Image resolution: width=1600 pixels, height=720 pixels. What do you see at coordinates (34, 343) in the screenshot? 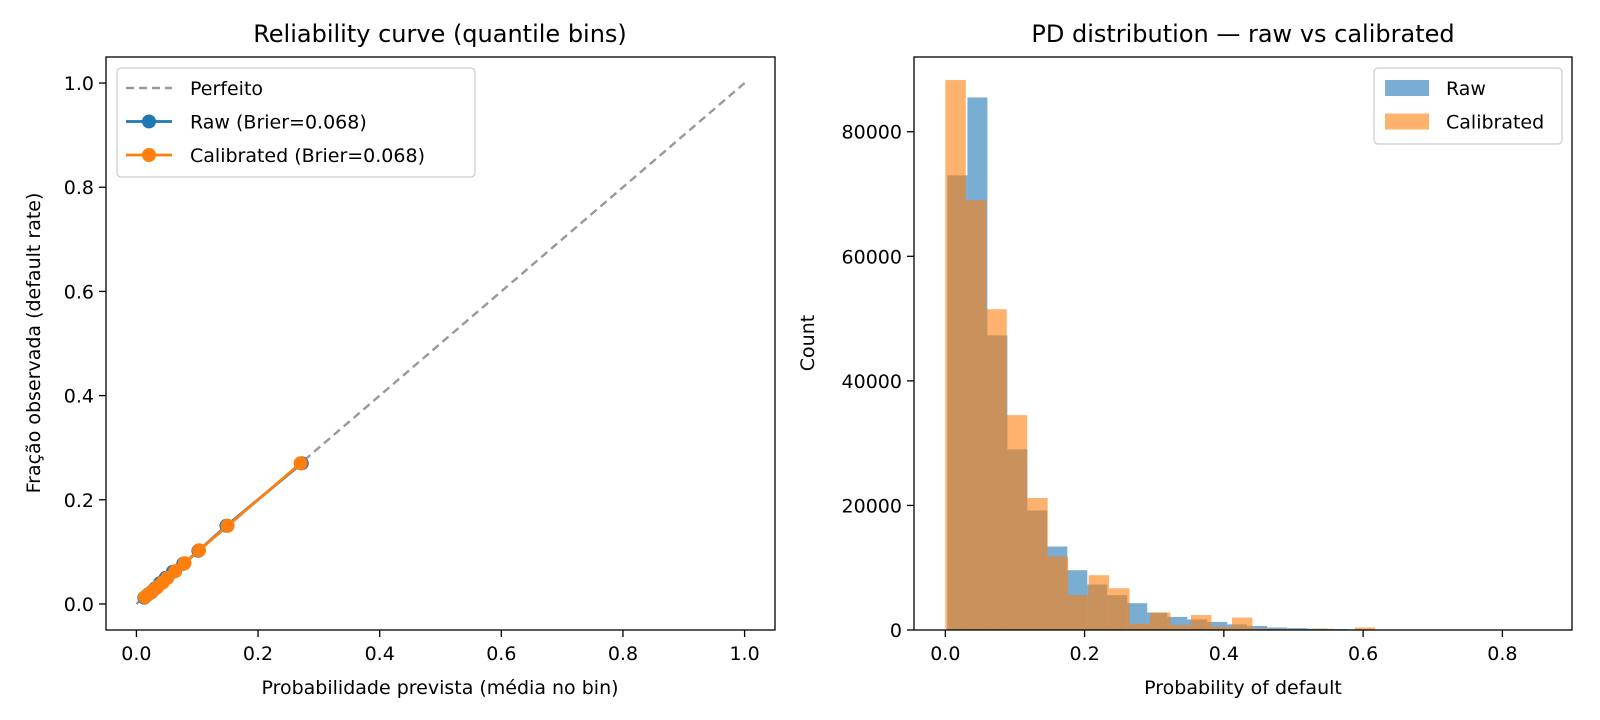
I see `reliability-y-axis-label: Fração observada (default rate)` at bounding box center [34, 343].